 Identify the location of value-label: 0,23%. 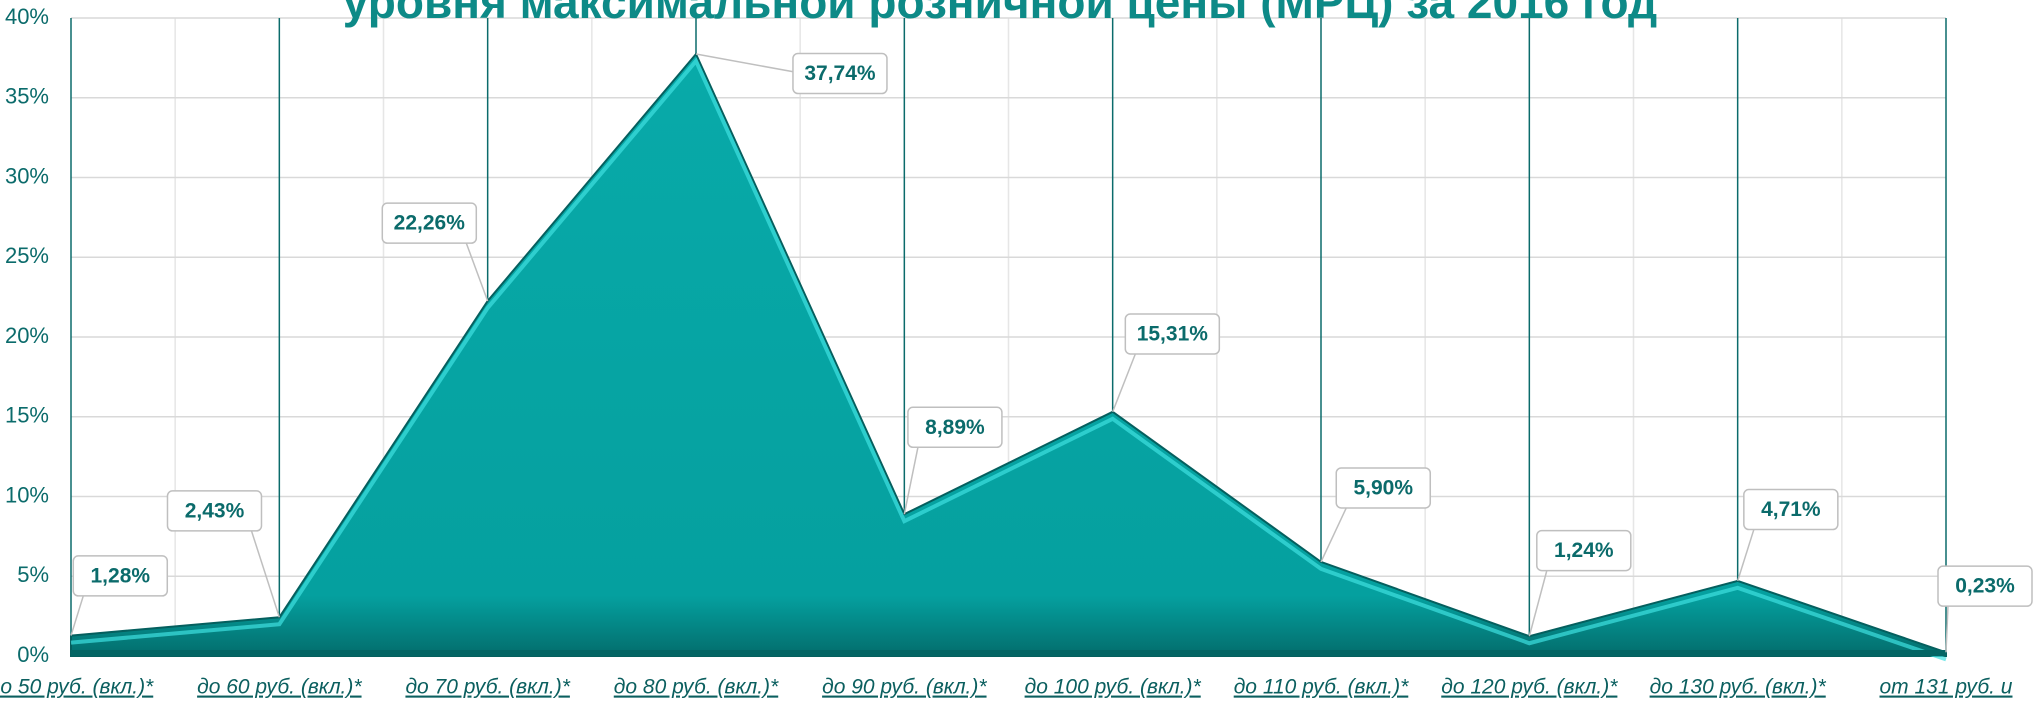
(1985, 586).